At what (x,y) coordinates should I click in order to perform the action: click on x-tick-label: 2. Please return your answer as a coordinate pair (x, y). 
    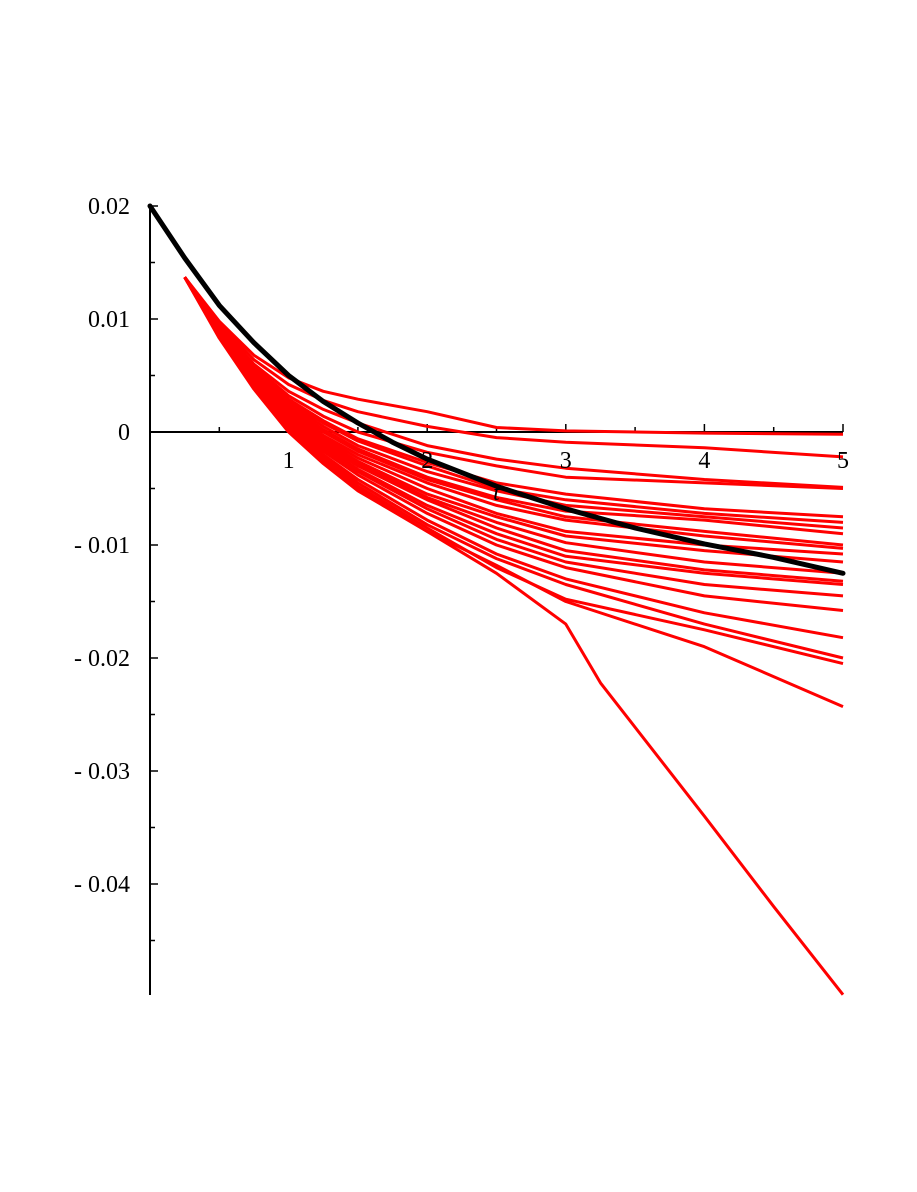
    Looking at the image, I should click on (427, 461).